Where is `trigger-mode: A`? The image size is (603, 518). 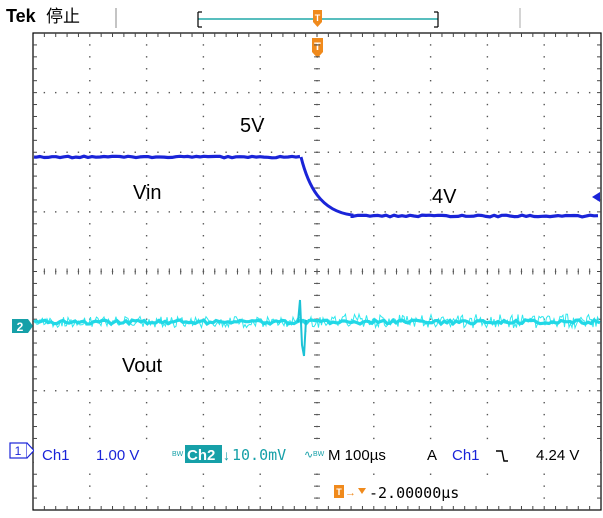 trigger-mode: A is located at coordinates (432, 455).